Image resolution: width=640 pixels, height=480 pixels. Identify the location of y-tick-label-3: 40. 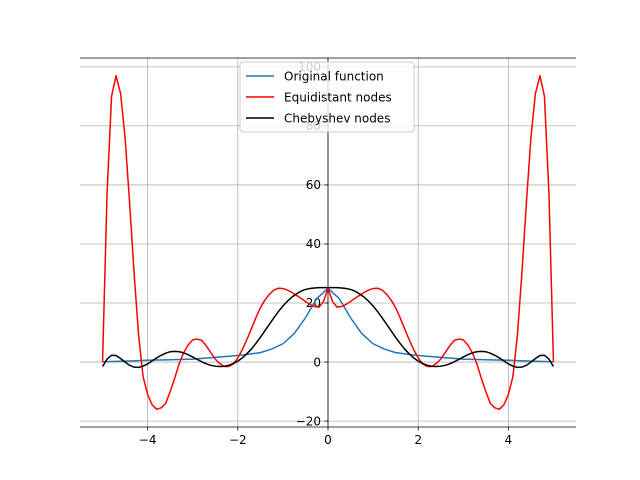
(313, 244).